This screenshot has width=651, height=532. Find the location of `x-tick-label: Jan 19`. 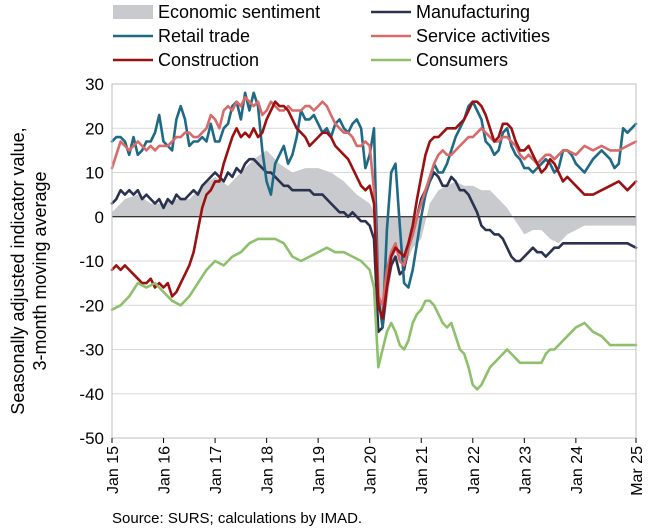

x-tick-label: Jan 19 is located at coordinates (319, 470).